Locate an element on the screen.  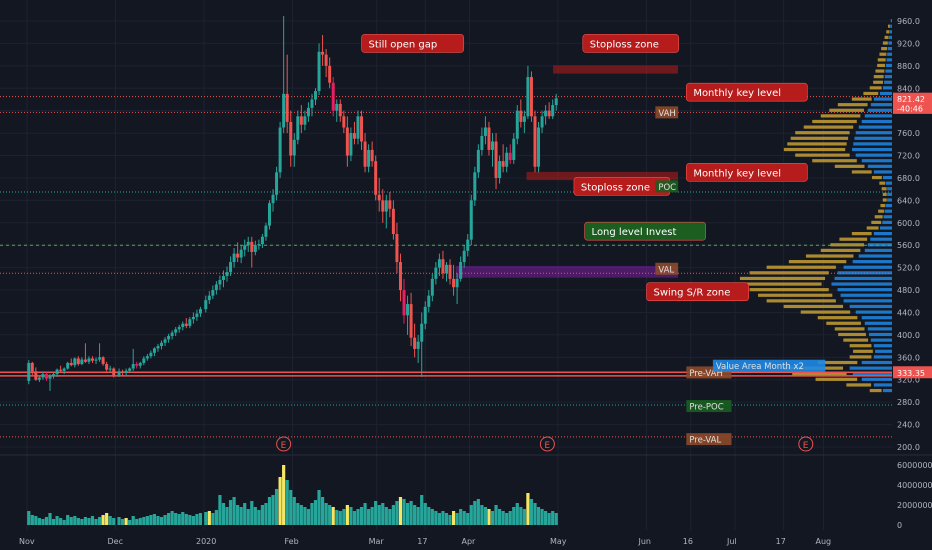
time-tick-label: 17 is located at coordinates (781, 541).